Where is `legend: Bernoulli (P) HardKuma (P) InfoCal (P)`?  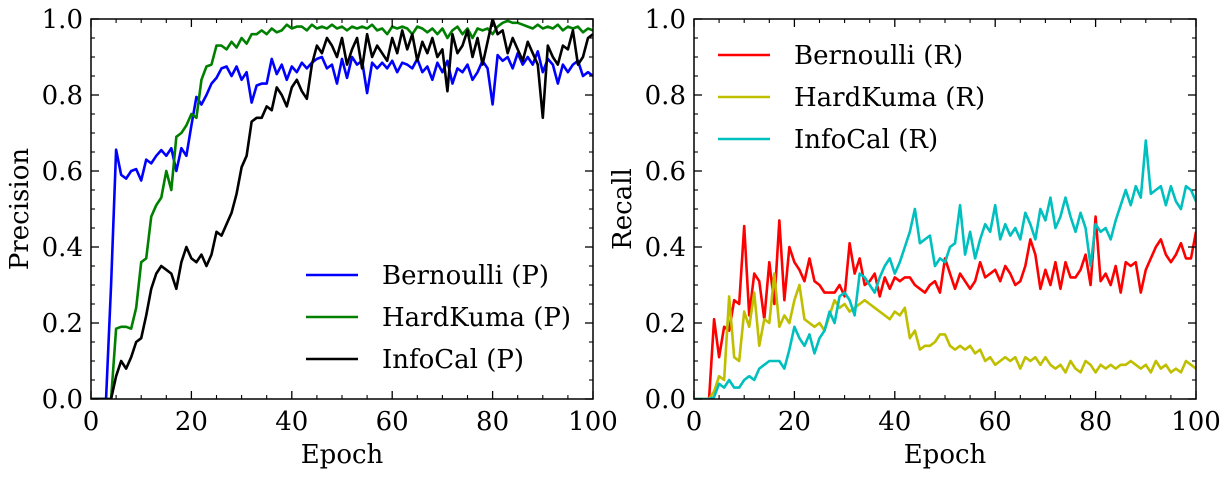
legend: Bernoulli (P) HardKuma (P) InfoCal (P) is located at coordinates (438, 318).